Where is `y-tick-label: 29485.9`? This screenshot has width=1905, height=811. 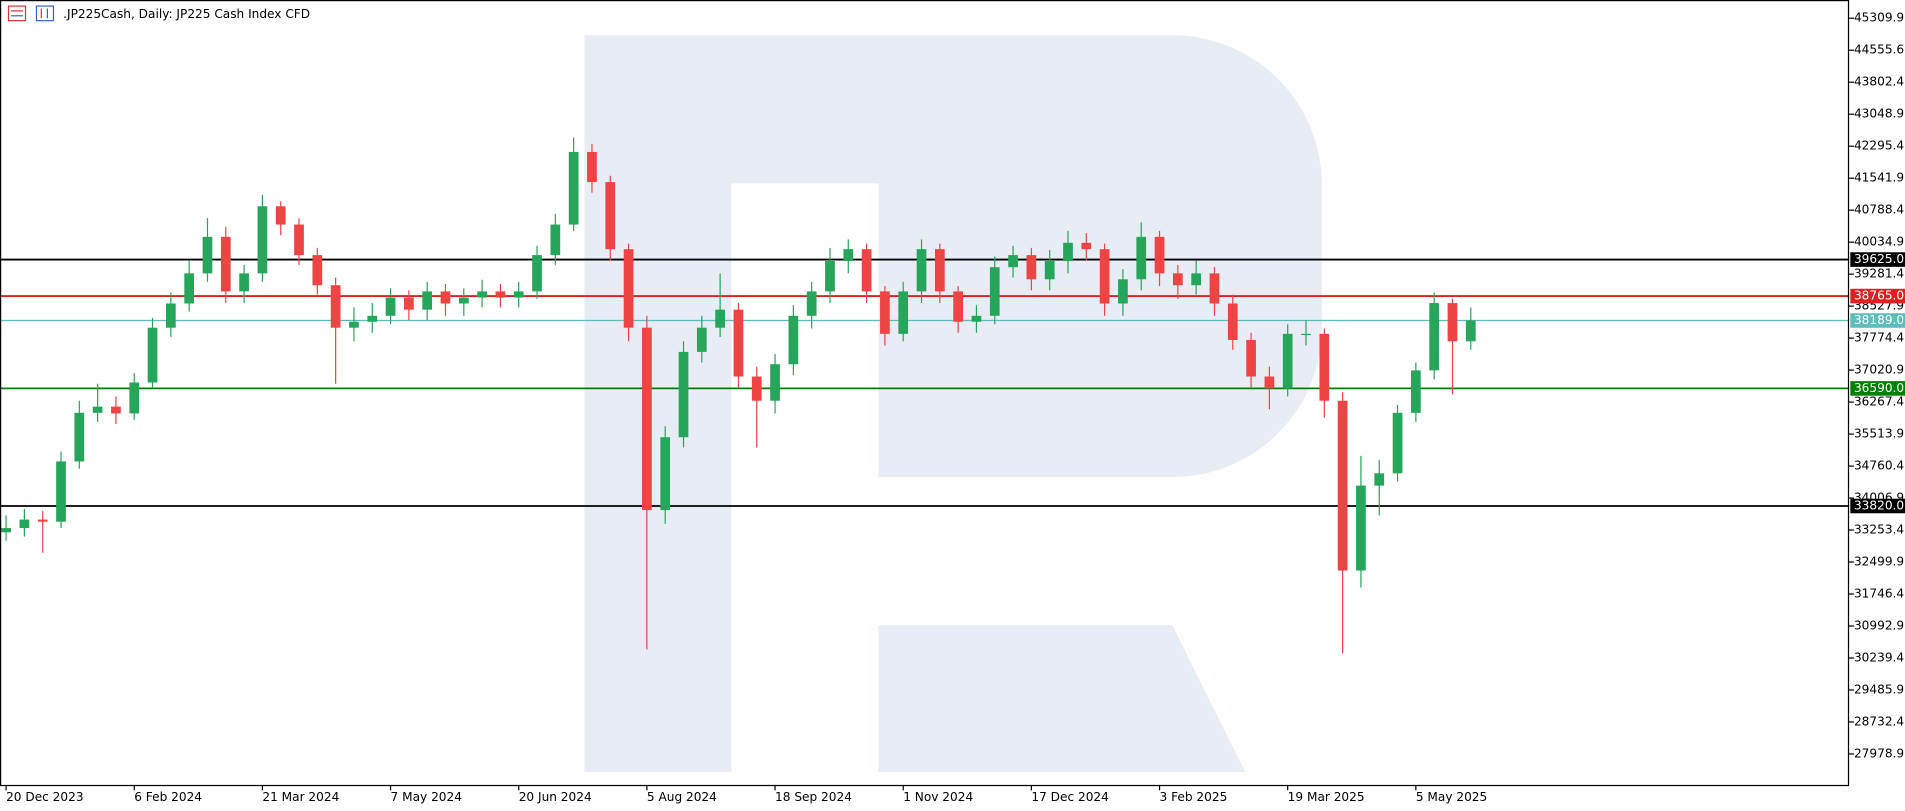 y-tick-label: 29485.9 is located at coordinates (1879, 689).